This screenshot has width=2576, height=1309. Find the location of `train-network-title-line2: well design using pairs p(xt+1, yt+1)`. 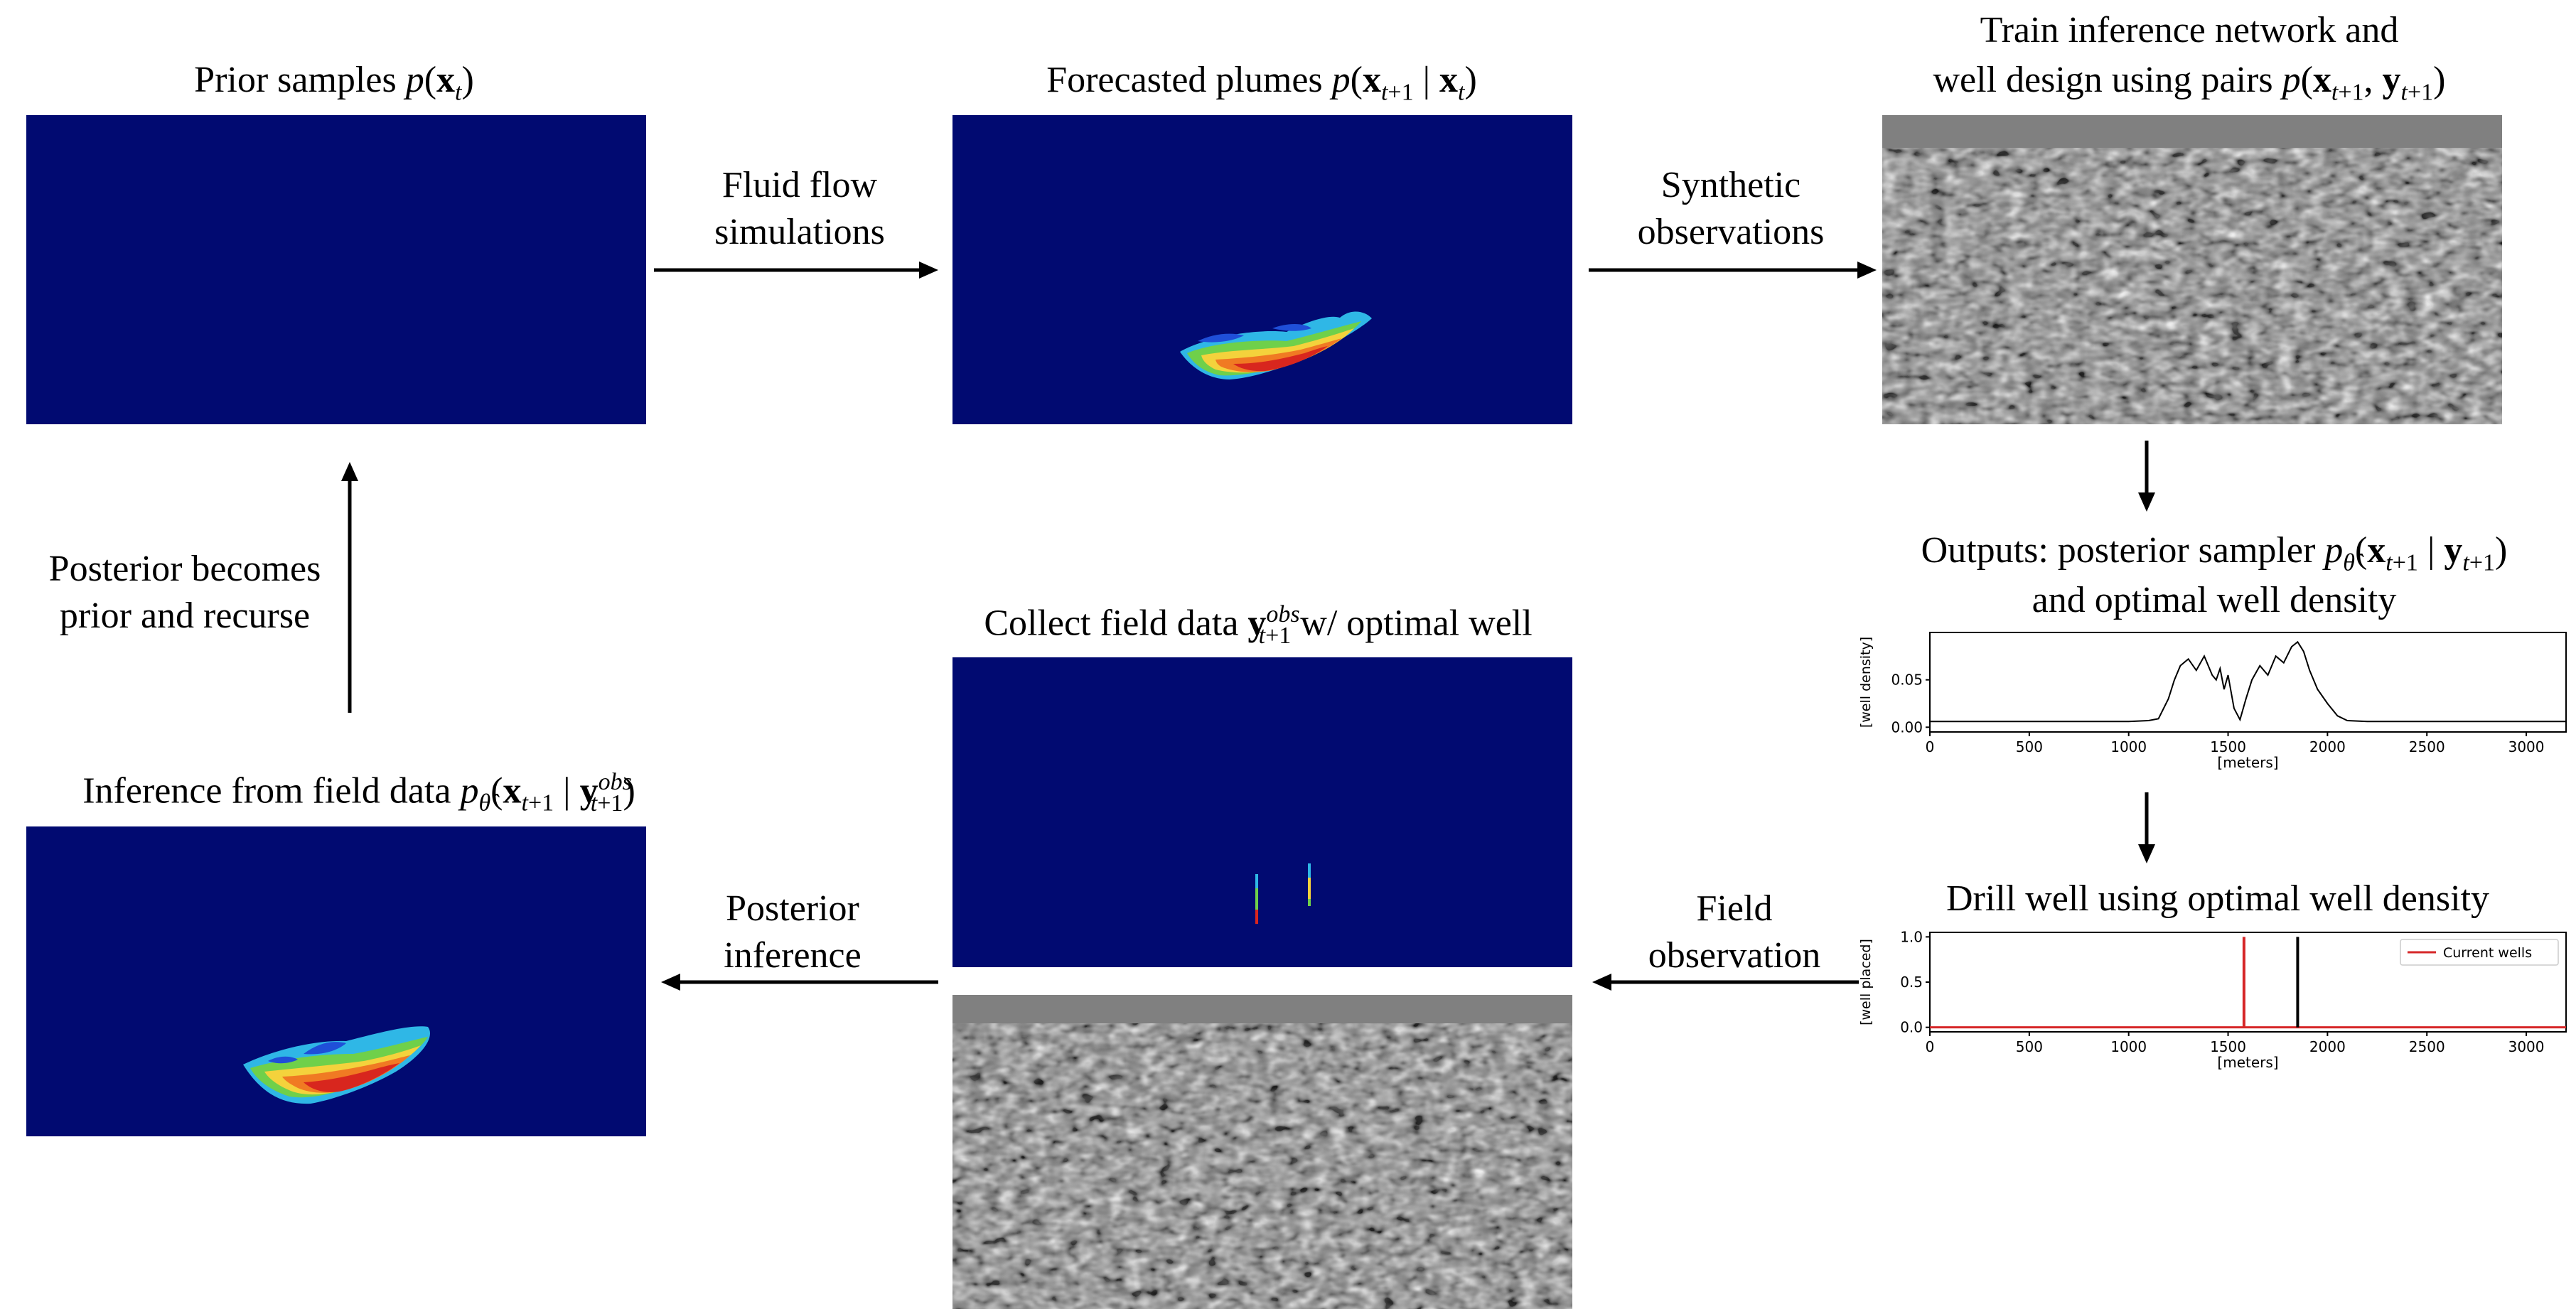

train-network-title-line2: well design using pairs p(xt+1, yt+1) is located at coordinates (2189, 83).